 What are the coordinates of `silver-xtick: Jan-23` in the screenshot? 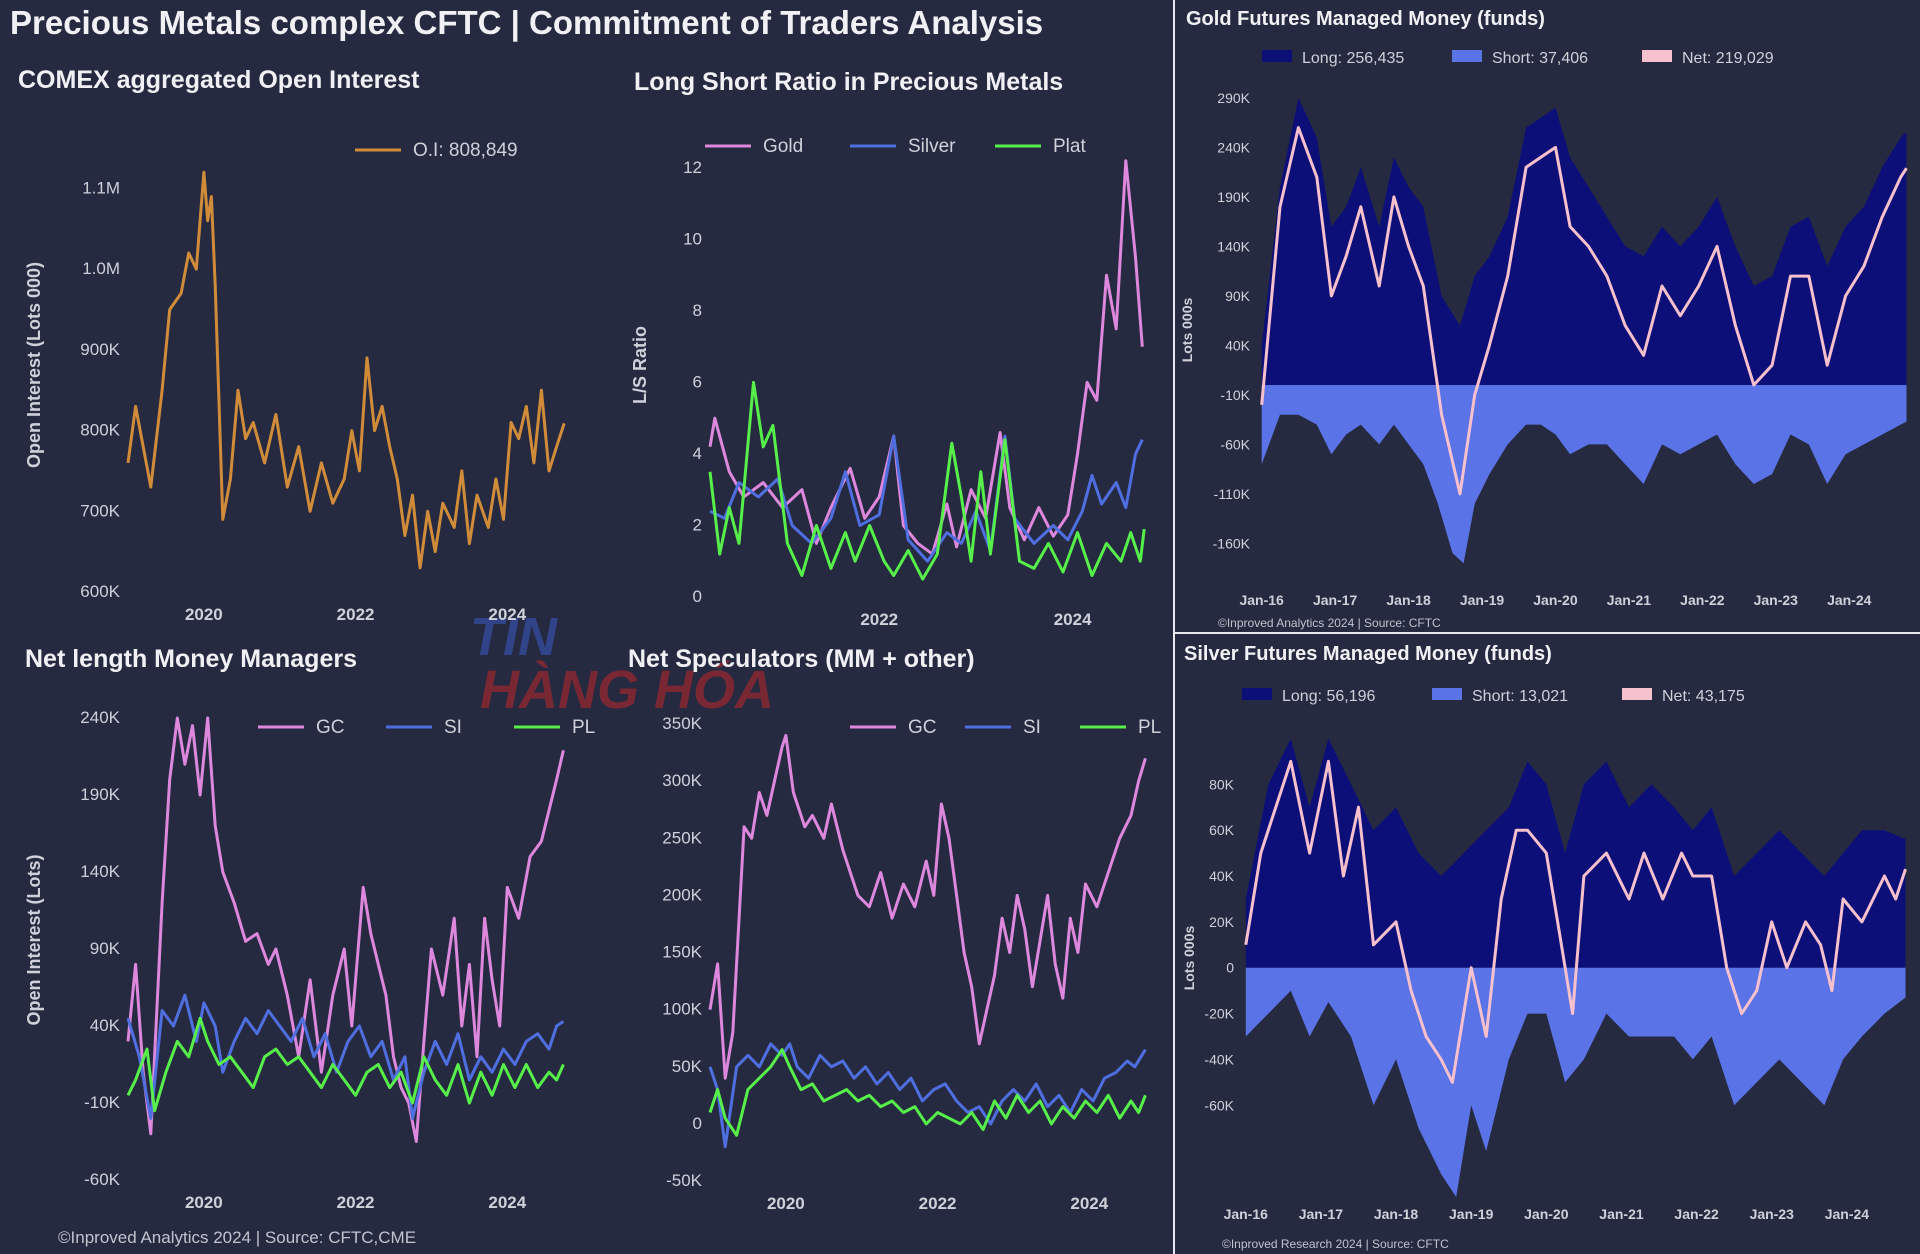 It's located at (1772, 1214).